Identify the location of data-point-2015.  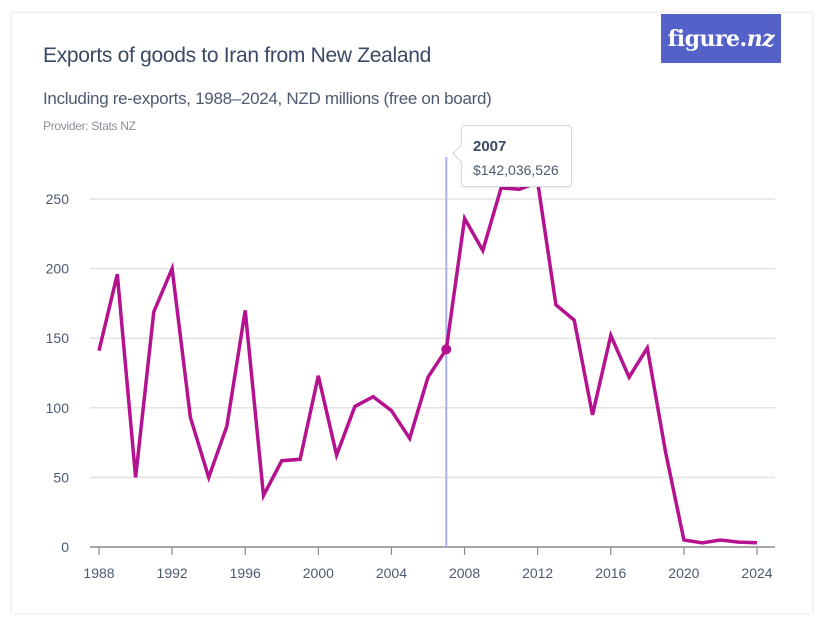
(593, 415).